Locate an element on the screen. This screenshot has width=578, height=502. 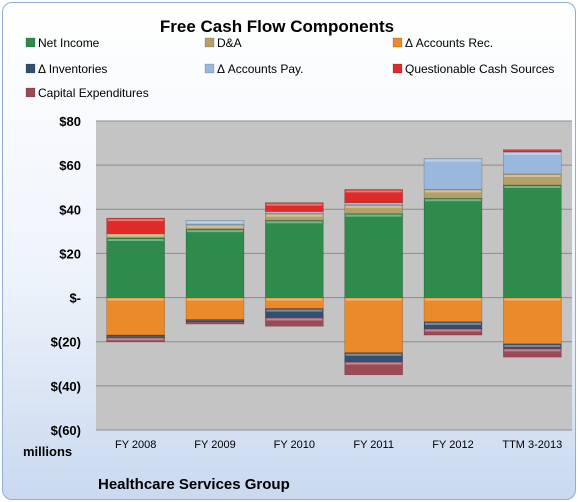
chart-title: Free Cash Flow Components is located at coordinates (277, 26).